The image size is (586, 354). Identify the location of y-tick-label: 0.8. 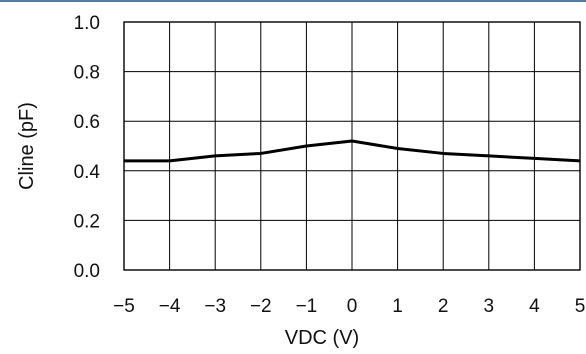
(87, 73).